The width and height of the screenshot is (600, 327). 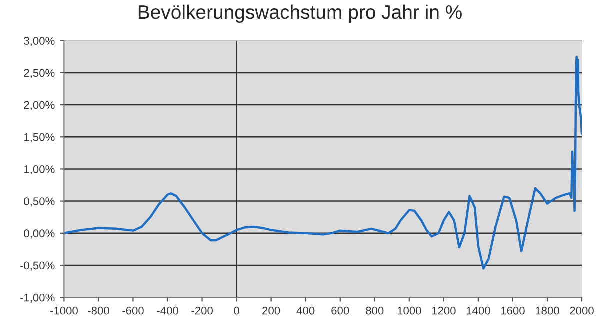 I want to click on x-tick-label: 1800, so click(x=548, y=310).